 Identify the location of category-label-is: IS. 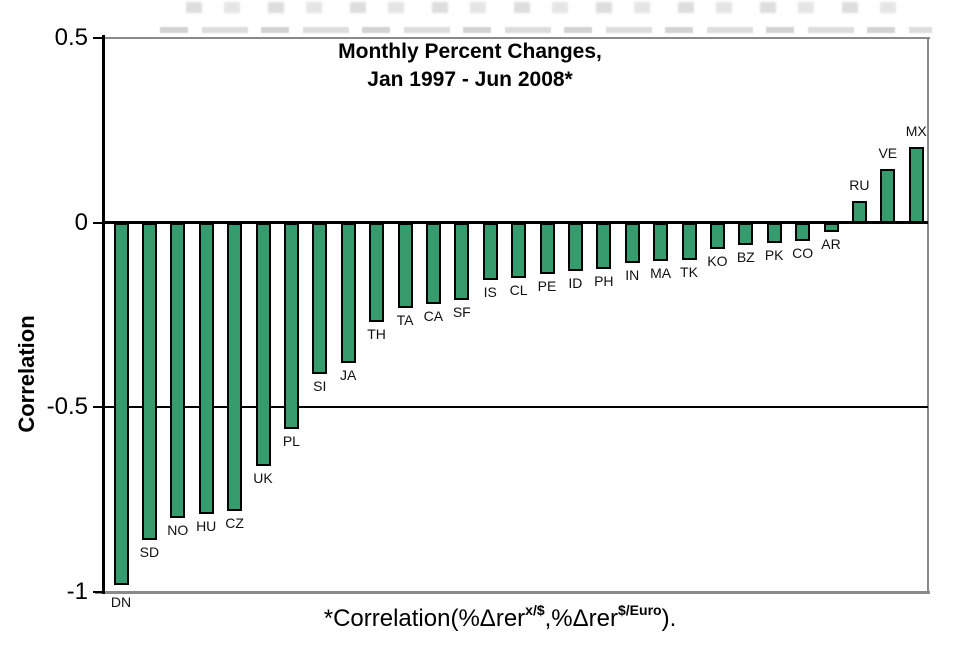
(490, 291).